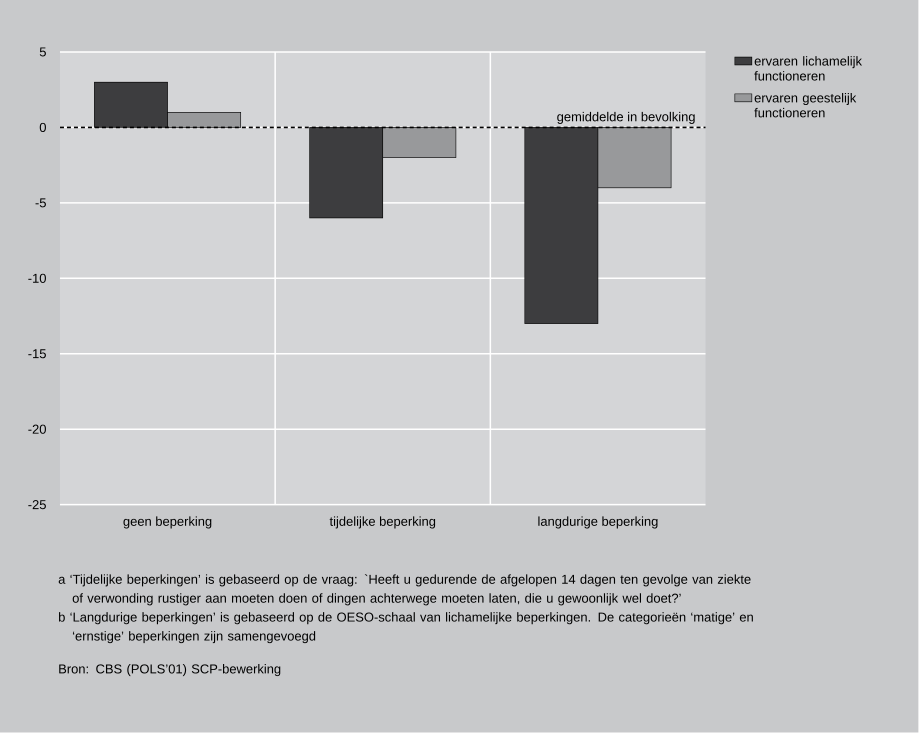  What do you see at coordinates (37, 279) in the screenshot?
I see `y-tick-label: -10` at bounding box center [37, 279].